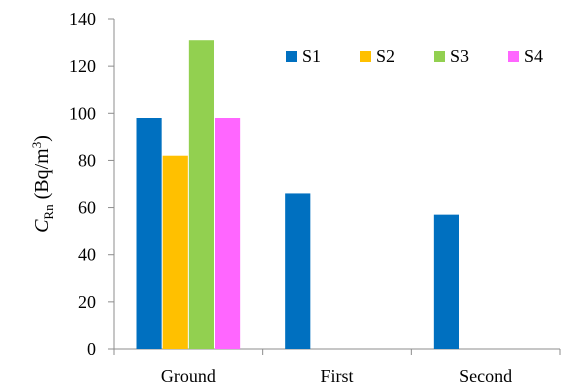 The width and height of the screenshot is (570, 389). Describe the element at coordinates (228, 233) in the screenshot. I see `bar-s4-ground` at that location.